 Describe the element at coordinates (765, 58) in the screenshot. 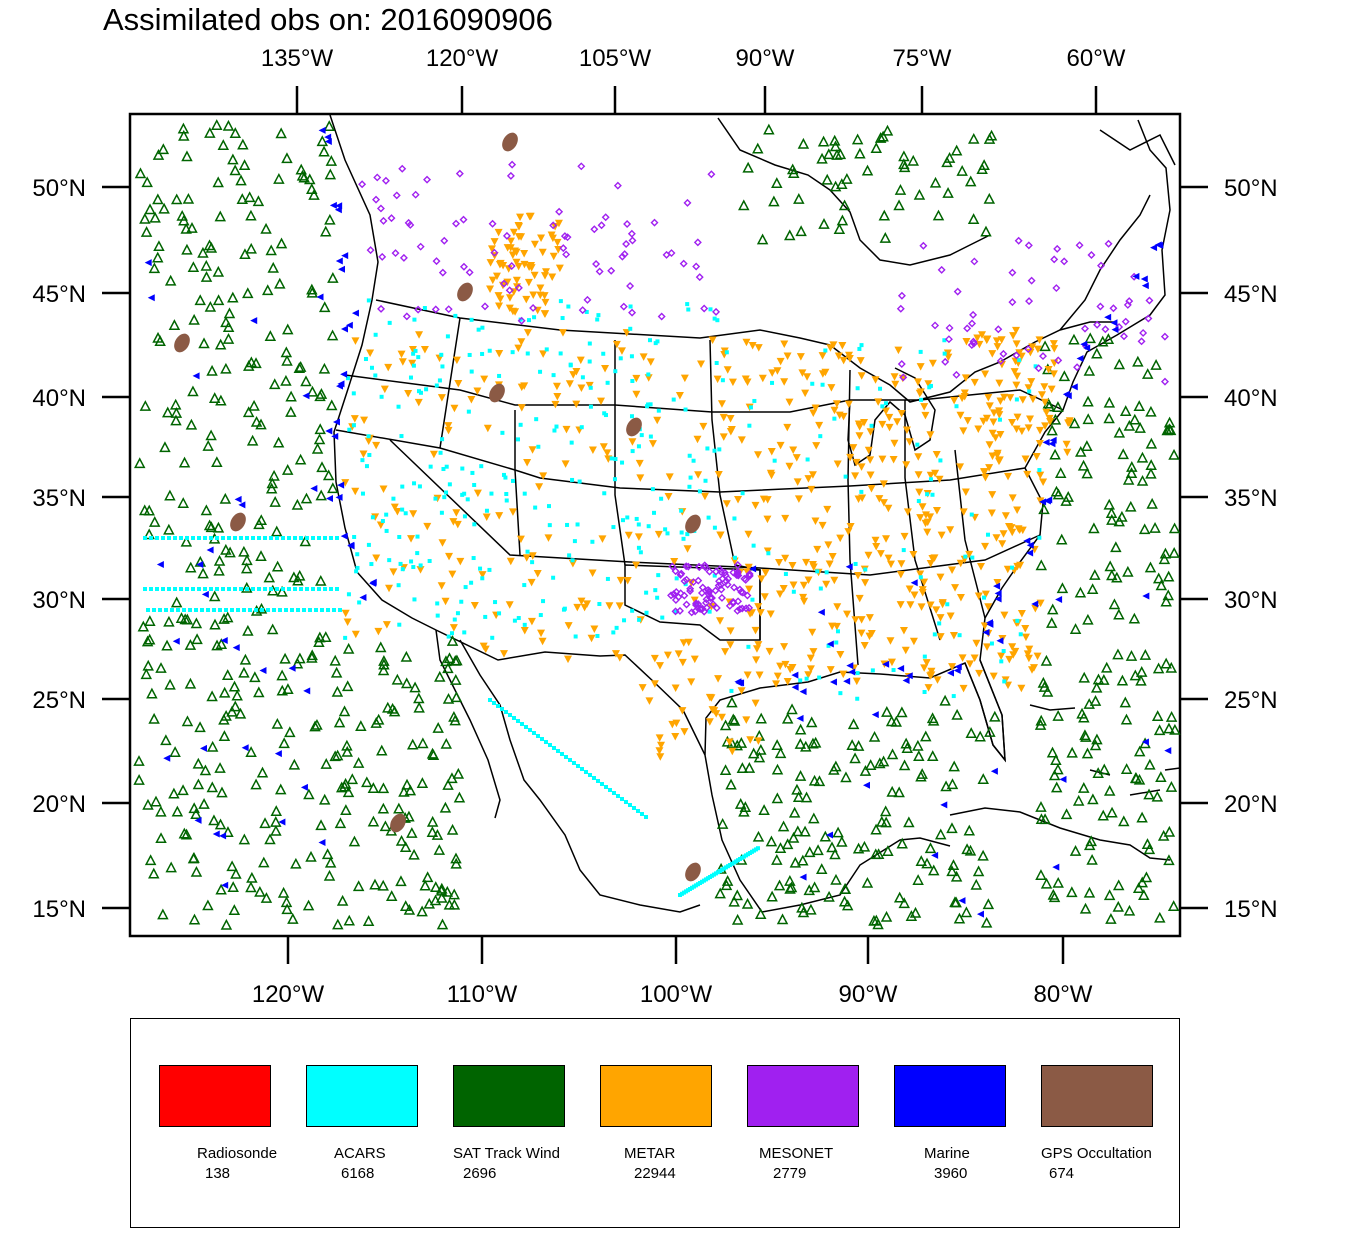

I see `top-tick-label: 90°W` at that location.